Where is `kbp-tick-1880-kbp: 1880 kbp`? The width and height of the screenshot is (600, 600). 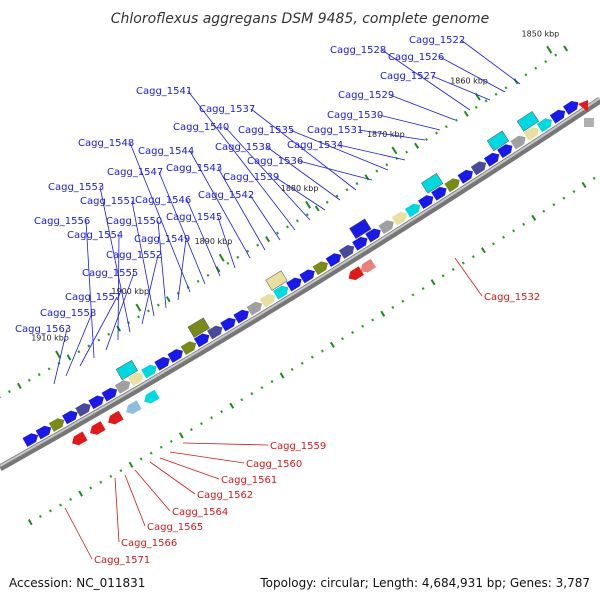
kbp-tick-1880-kbp: 1880 kbp is located at coordinates (300, 188).